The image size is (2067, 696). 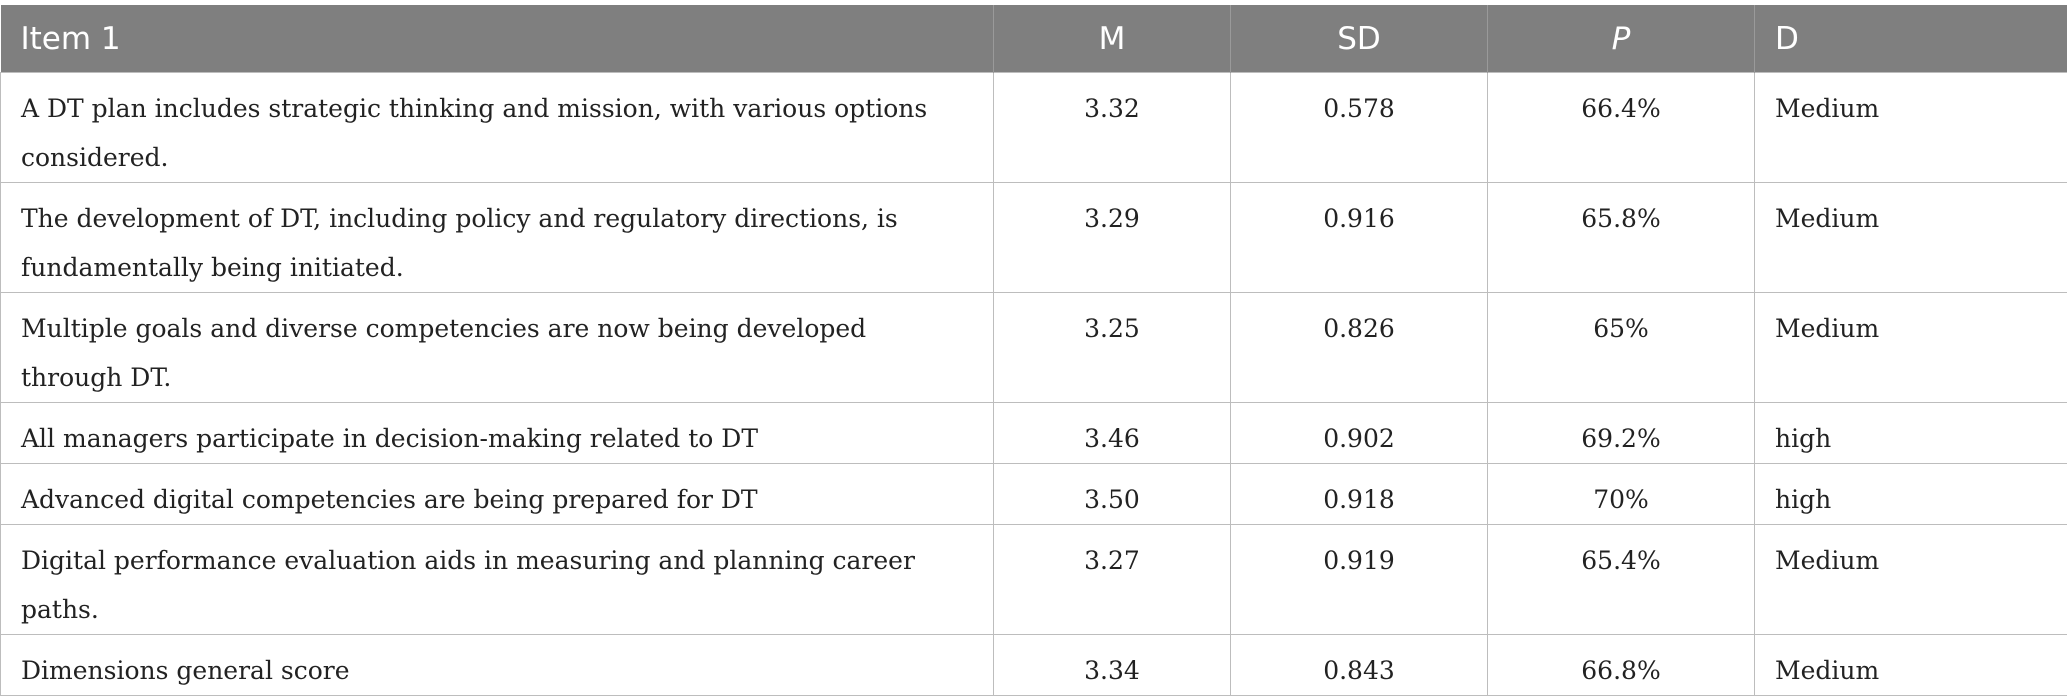 I want to click on p-cell: 66.8%, so click(x=1621, y=665).